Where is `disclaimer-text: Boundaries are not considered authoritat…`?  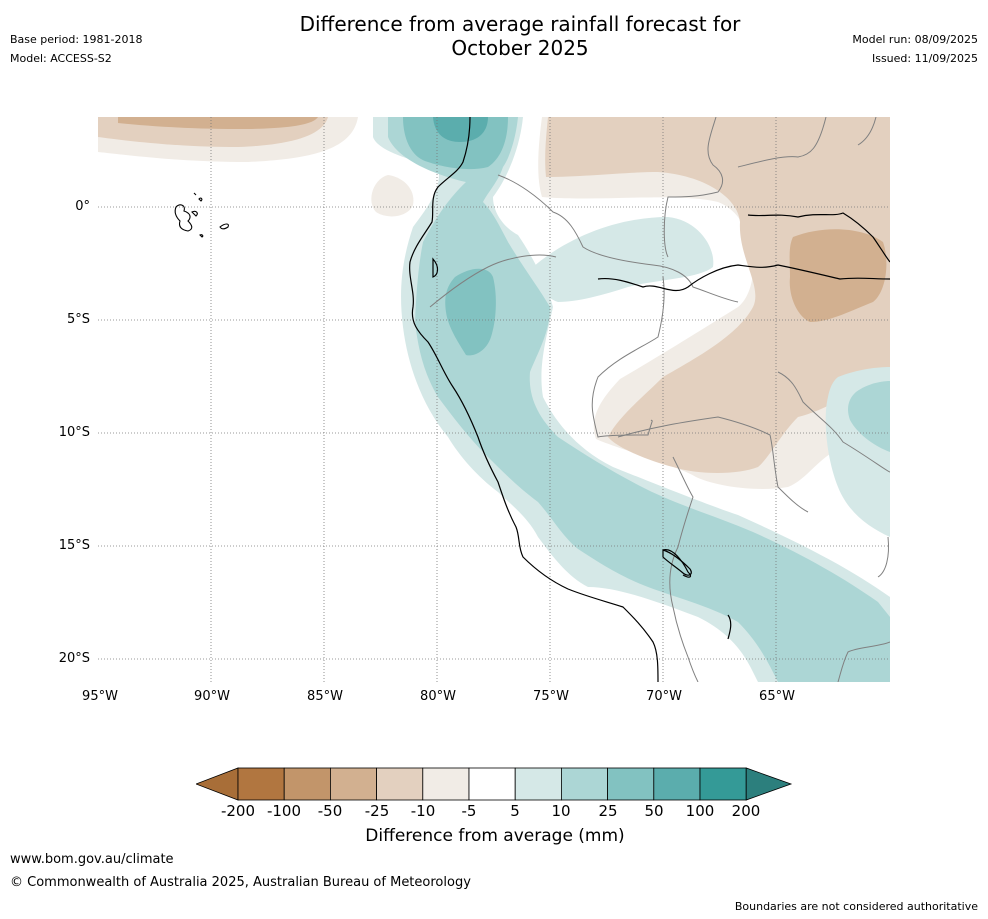
disclaimer-text: Boundaries are not considered authoritat… is located at coordinates (856, 906).